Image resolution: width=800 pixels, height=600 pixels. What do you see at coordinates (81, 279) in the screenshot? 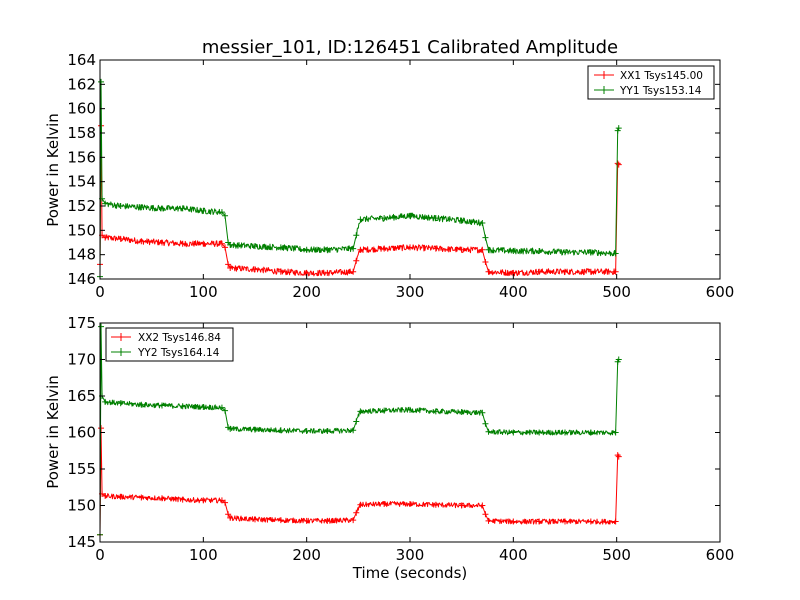
I see `y-tick-label: 146` at bounding box center [81, 279].